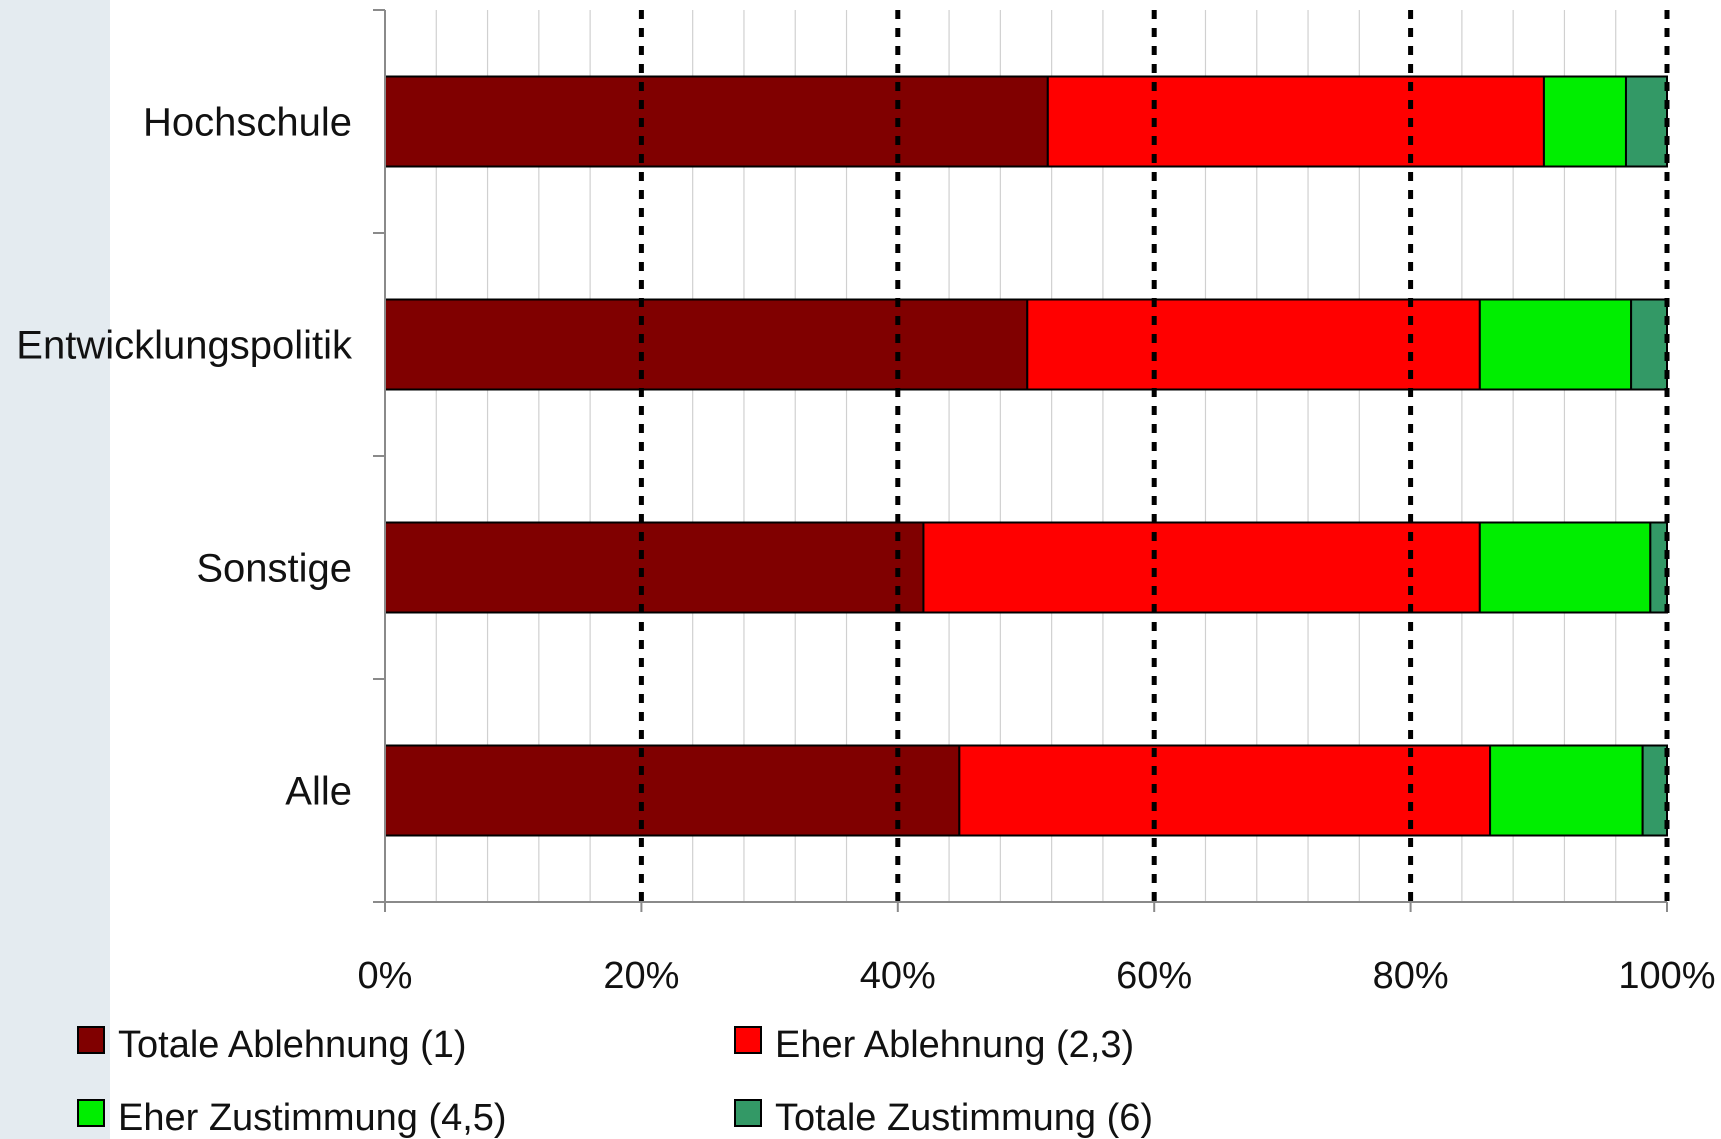 The width and height of the screenshot is (1721, 1139). What do you see at coordinates (385, 976) in the screenshot?
I see `x-tick-label: 0%` at bounding box center [385, 976].